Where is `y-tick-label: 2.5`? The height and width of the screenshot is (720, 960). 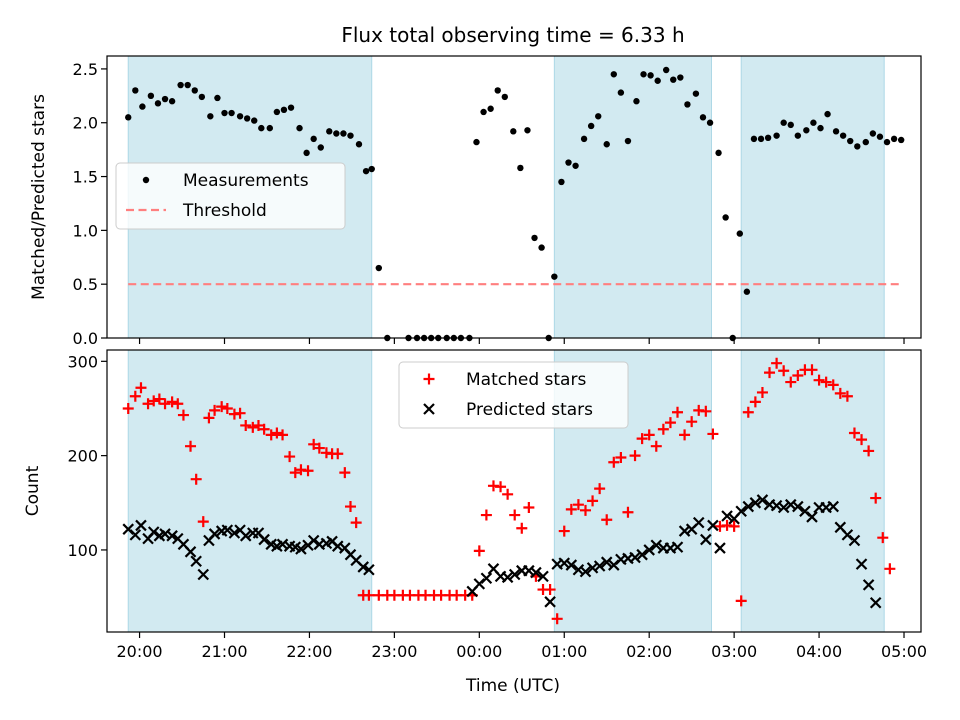 y-tick-label: 2.5 is located at coordinates (85, 69).